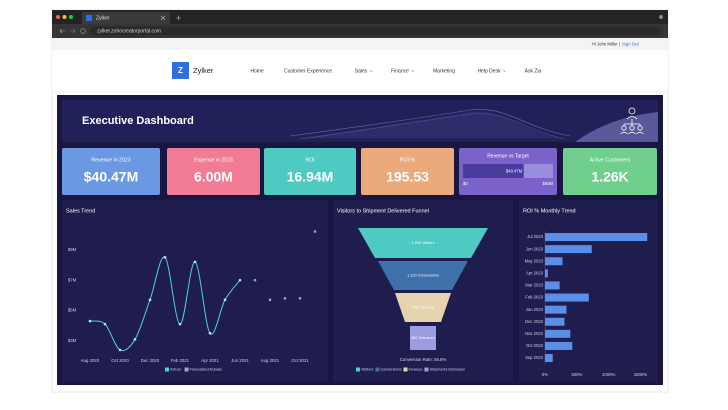 The image size is (728, 410). Describe the element at coordinates (178, 18) in the screenshot. I see `new-tab` at that location.